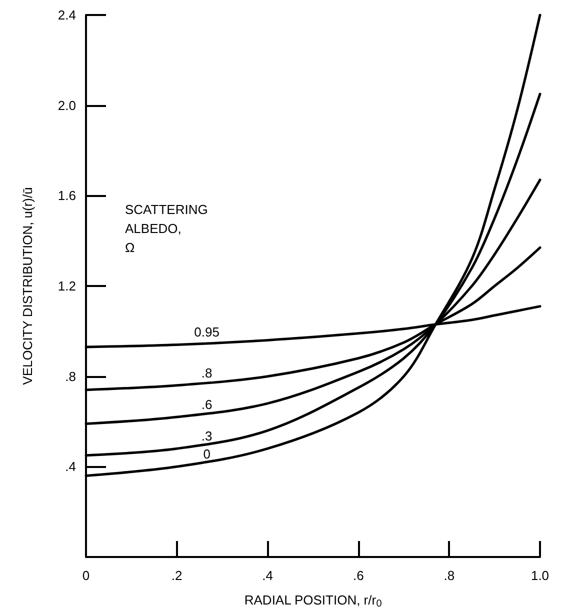 This screenshot has width=564, height=616. Describe the element at coordinates (67, 286) in the screenshot. I see `y-tick-label: 1.2` at that location.